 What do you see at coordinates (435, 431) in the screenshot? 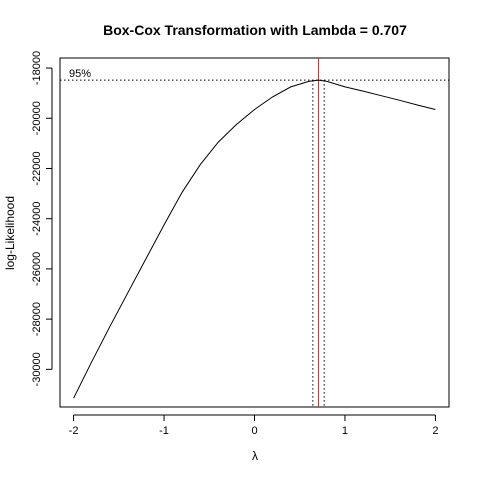
I see `x-tick-label: 2` at bounding box center [435, 431].